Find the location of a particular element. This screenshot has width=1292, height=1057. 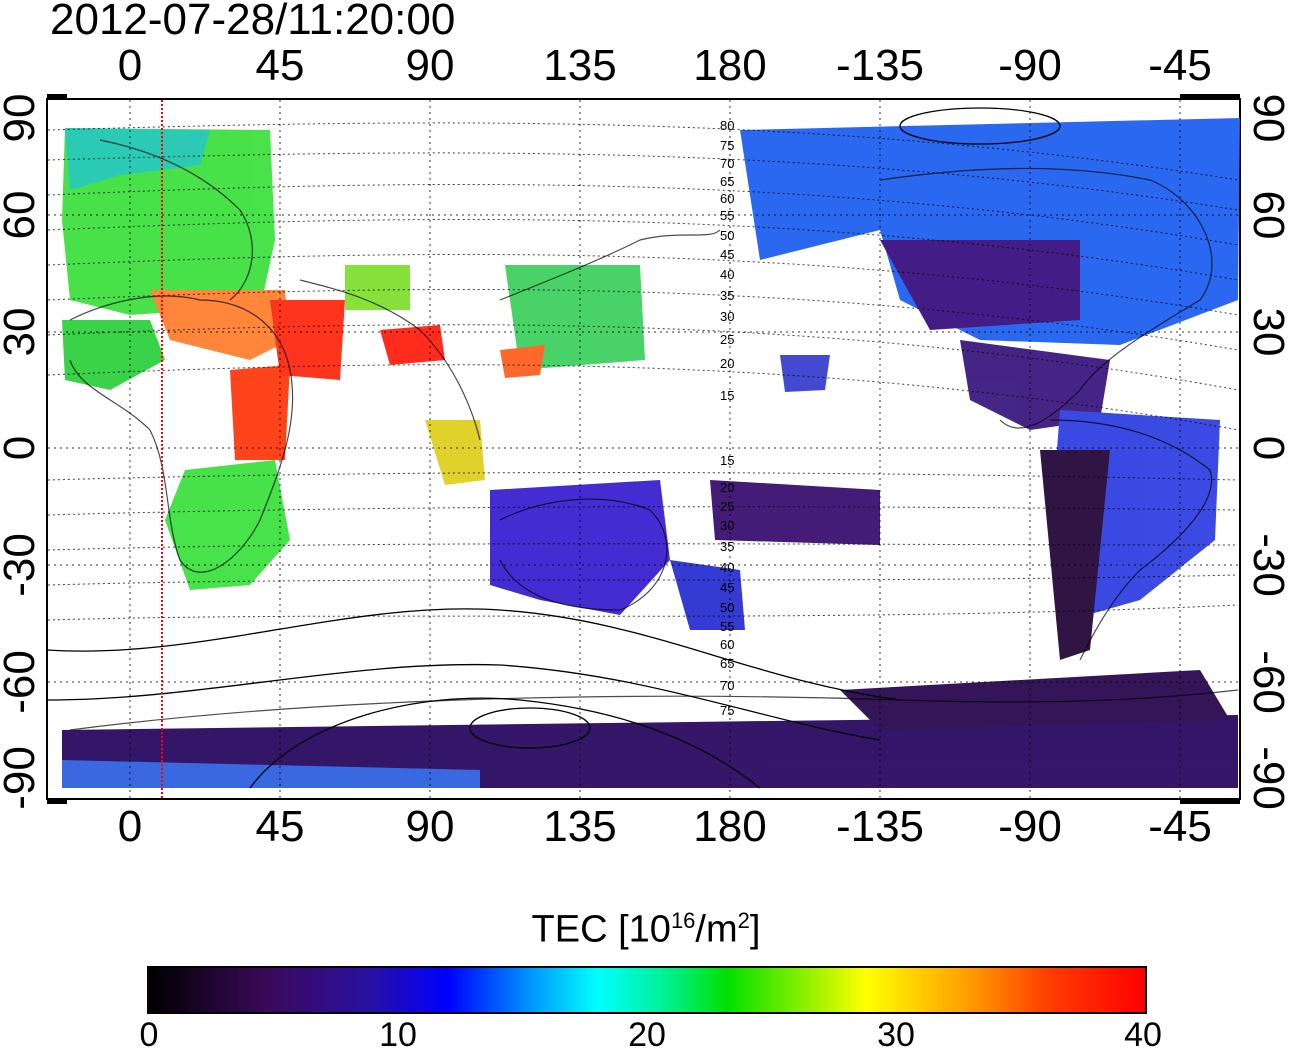

contour-label-s40: 40 is located at coordinates (727, 567).